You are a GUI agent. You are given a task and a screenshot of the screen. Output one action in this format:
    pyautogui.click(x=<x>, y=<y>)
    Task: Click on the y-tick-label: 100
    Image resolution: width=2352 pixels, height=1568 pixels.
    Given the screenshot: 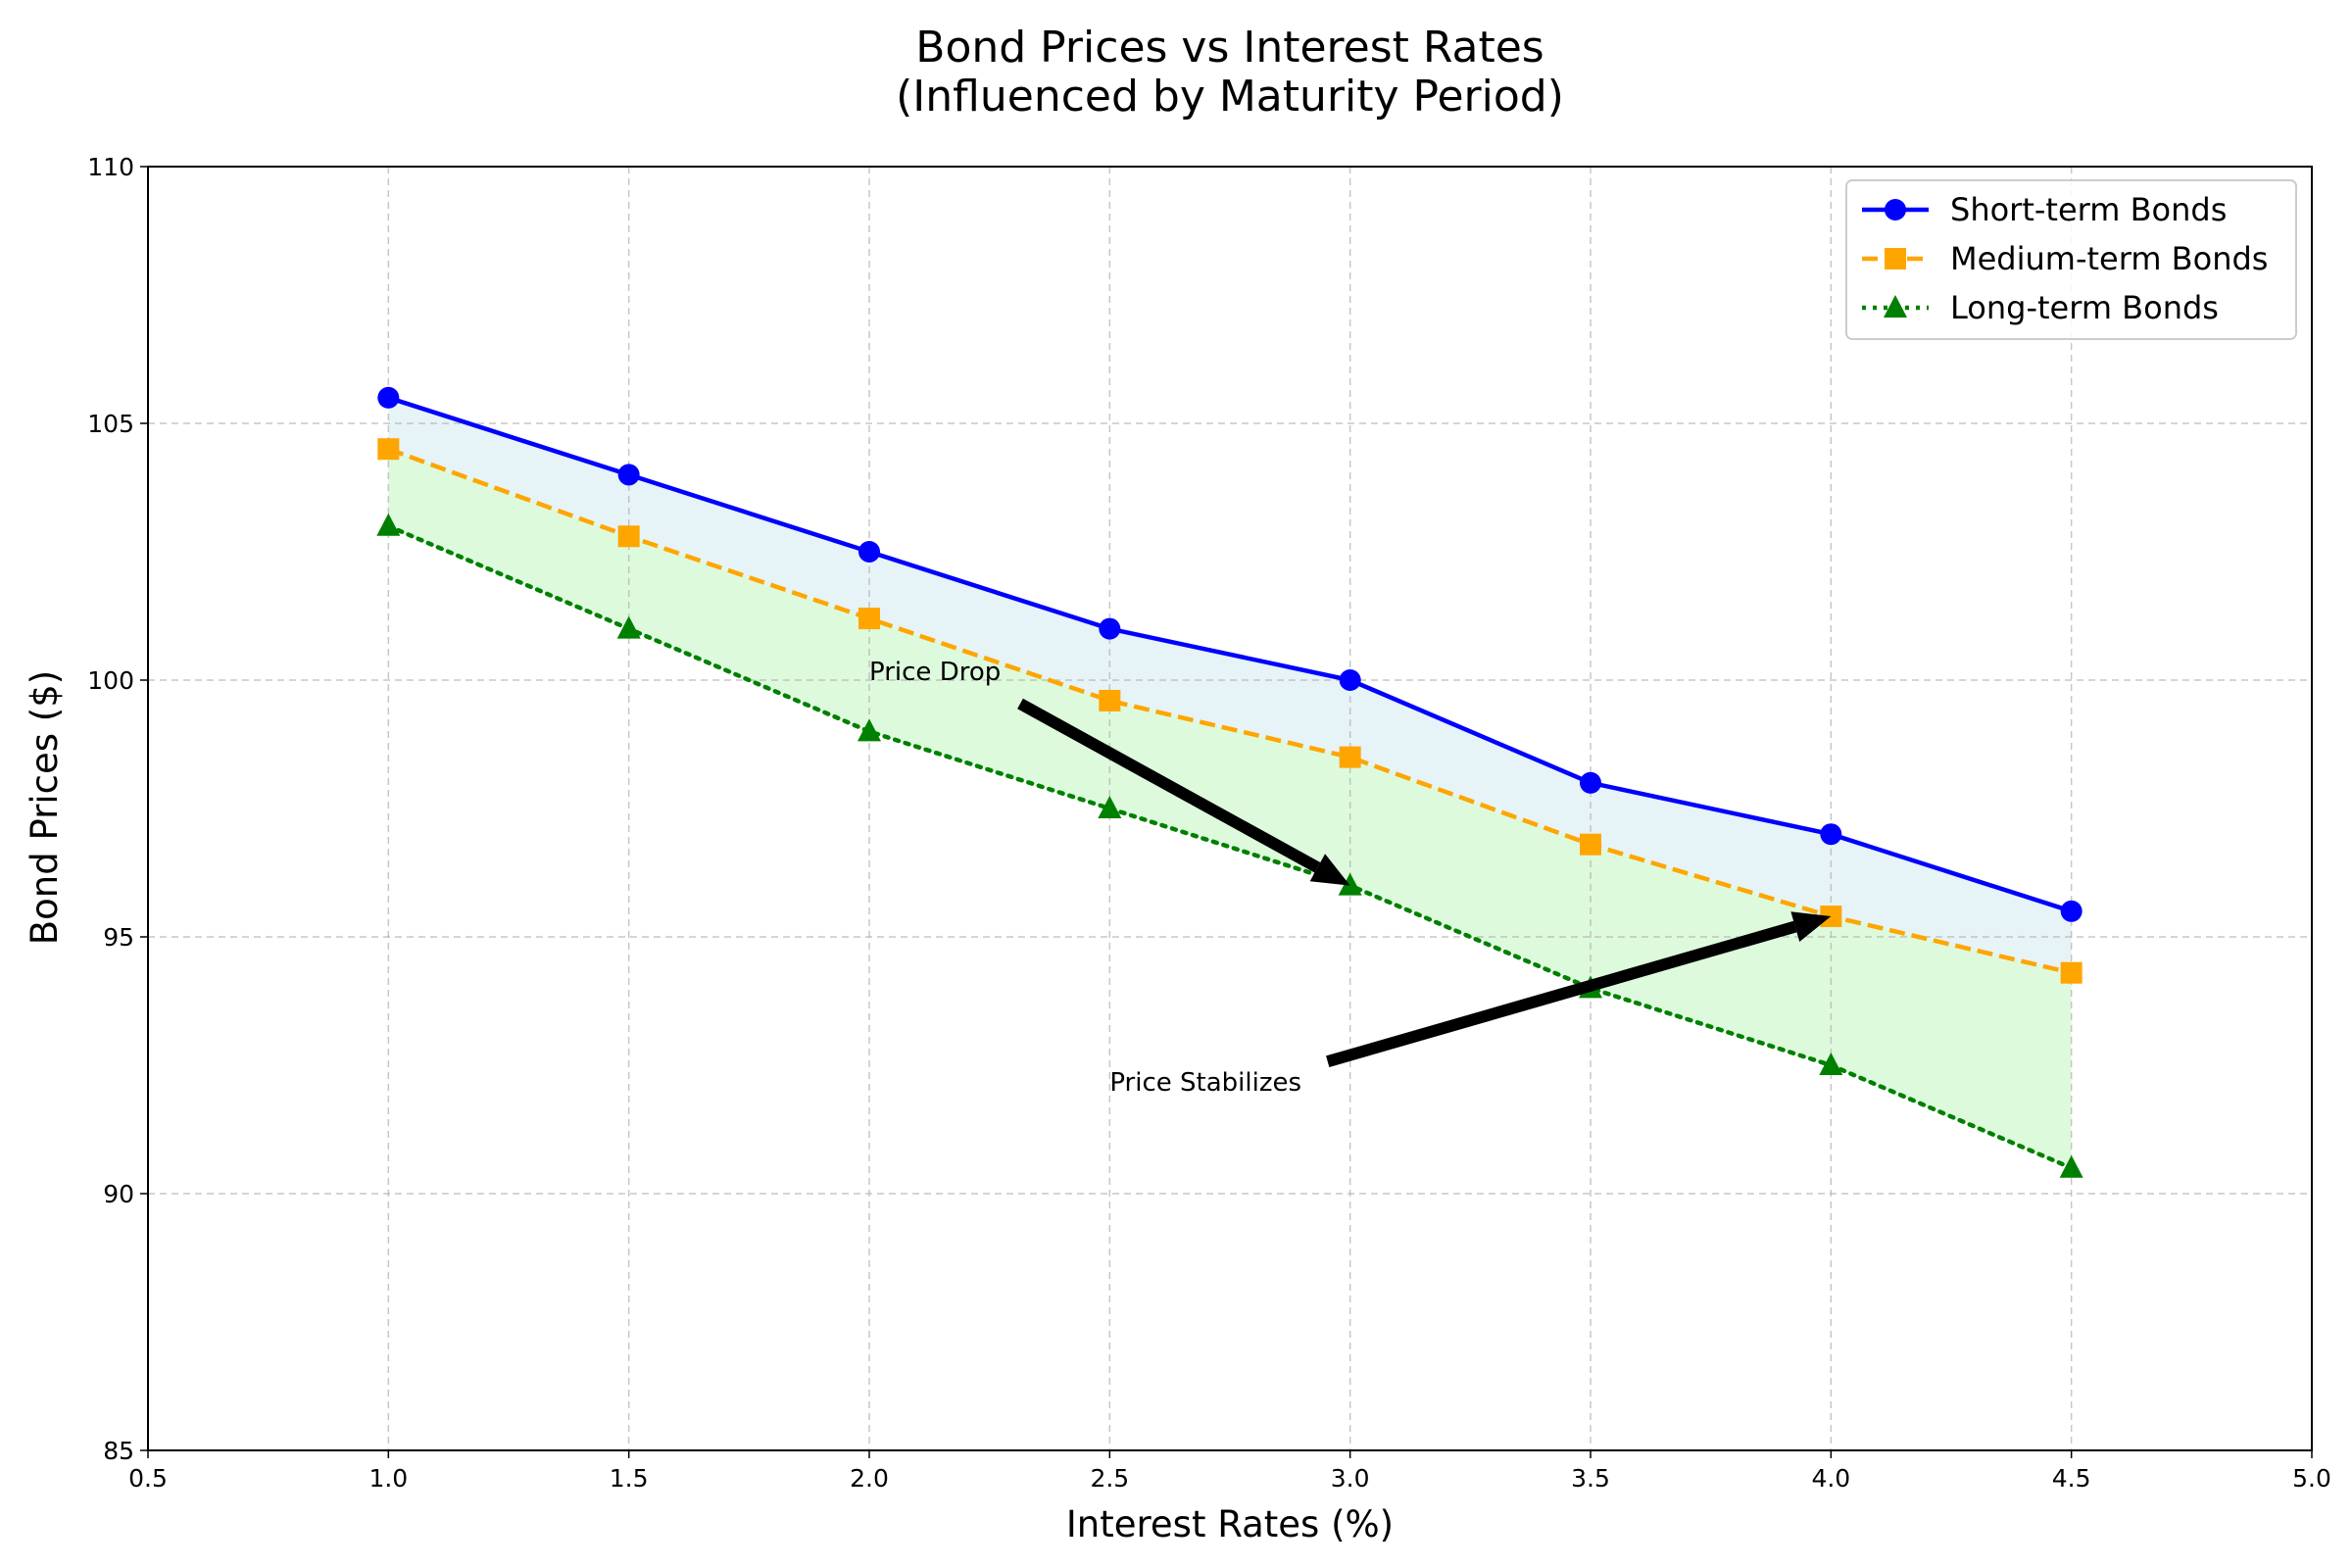 What is the action you would take?
    pyautogui.click(x=110, y=680)
    